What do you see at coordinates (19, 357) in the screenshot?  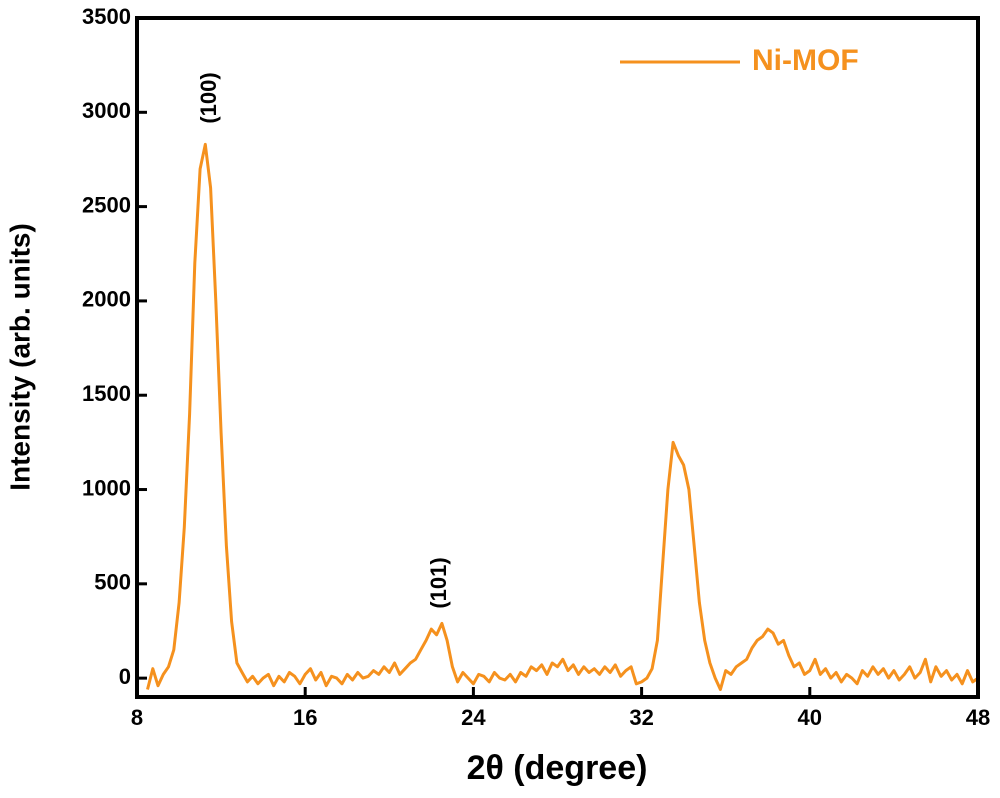 I see `y-axis-label: Intensity (arb. units)` at bounding box center [19, 357].